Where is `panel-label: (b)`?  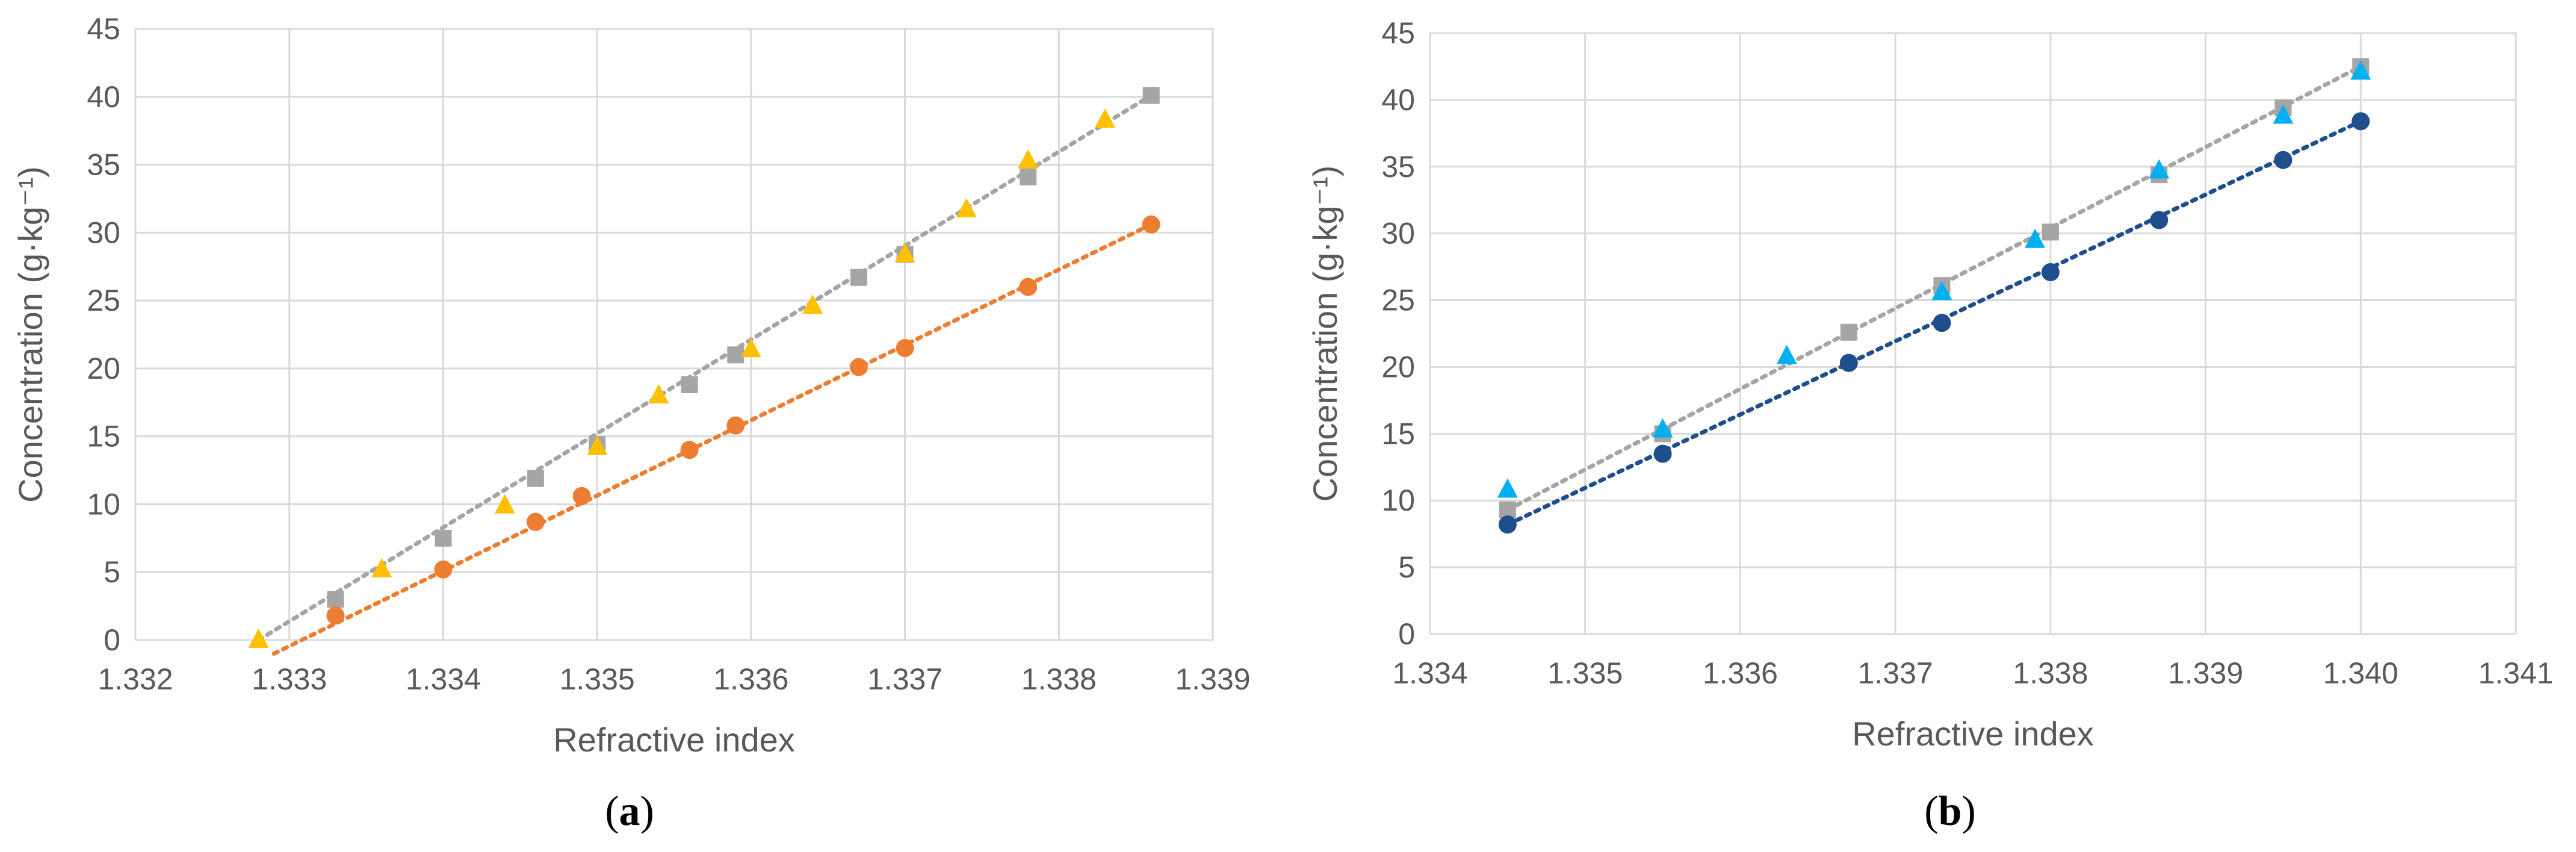
panel-label: (b) is located at coordinates (1950, 811).